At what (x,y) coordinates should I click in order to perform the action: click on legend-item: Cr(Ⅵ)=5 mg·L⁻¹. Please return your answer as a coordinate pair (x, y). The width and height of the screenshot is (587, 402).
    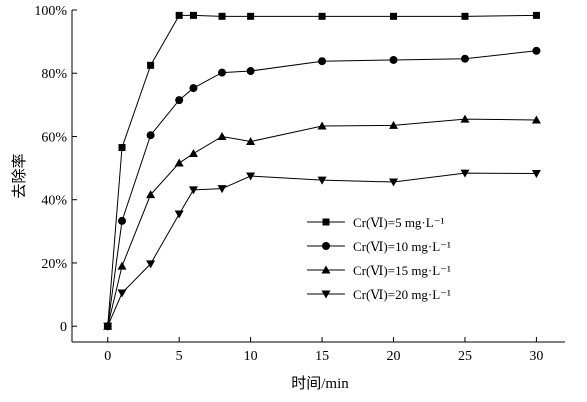
    Looking at the image, I should click on (376, 222).